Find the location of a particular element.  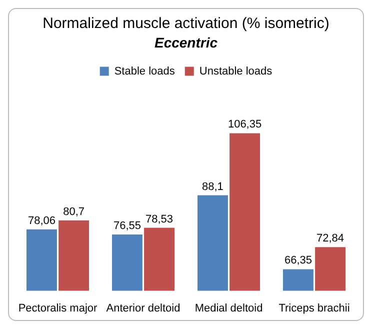

data-label: 80,7 is located at coordinates (73, 212).